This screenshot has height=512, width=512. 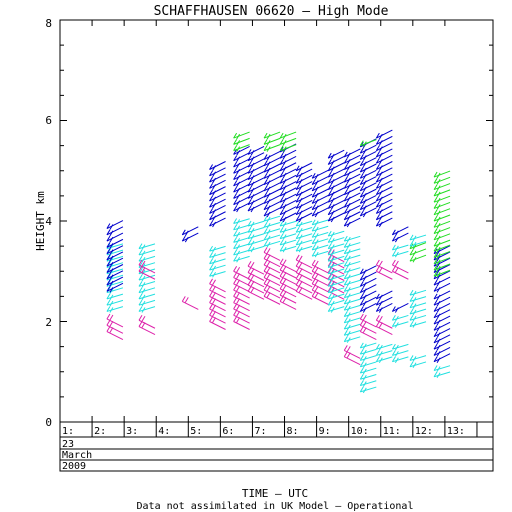 I want to click on date-year: 2009, so click(x=74, y=466).